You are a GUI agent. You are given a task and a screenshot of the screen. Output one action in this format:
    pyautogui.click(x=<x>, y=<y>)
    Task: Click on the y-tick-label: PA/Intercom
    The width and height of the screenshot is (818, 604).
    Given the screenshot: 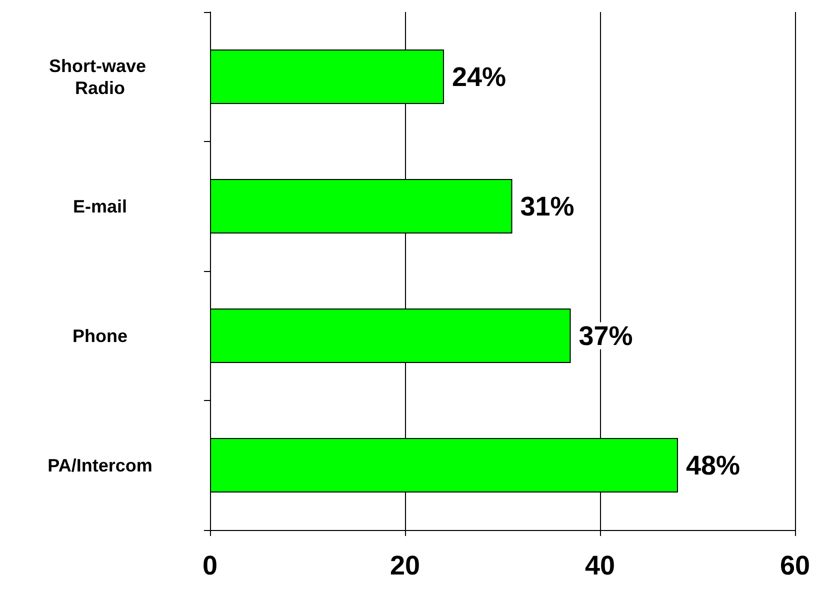 What is the action you would take?
    pyautogui.click(x=100, y=465)
    